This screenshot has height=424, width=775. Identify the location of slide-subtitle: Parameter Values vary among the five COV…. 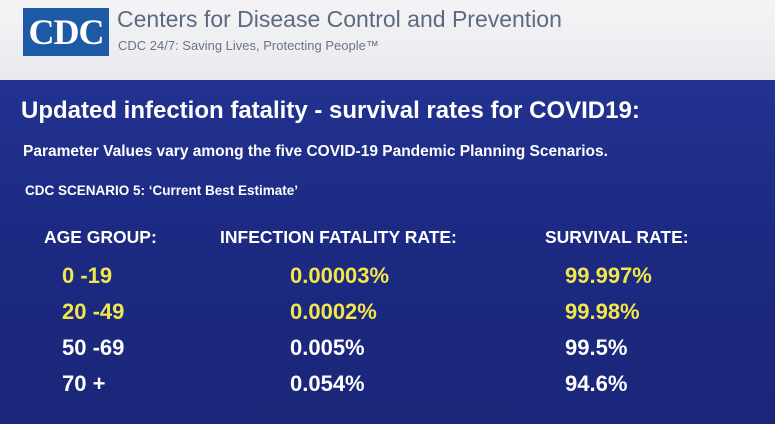
(315, 151).